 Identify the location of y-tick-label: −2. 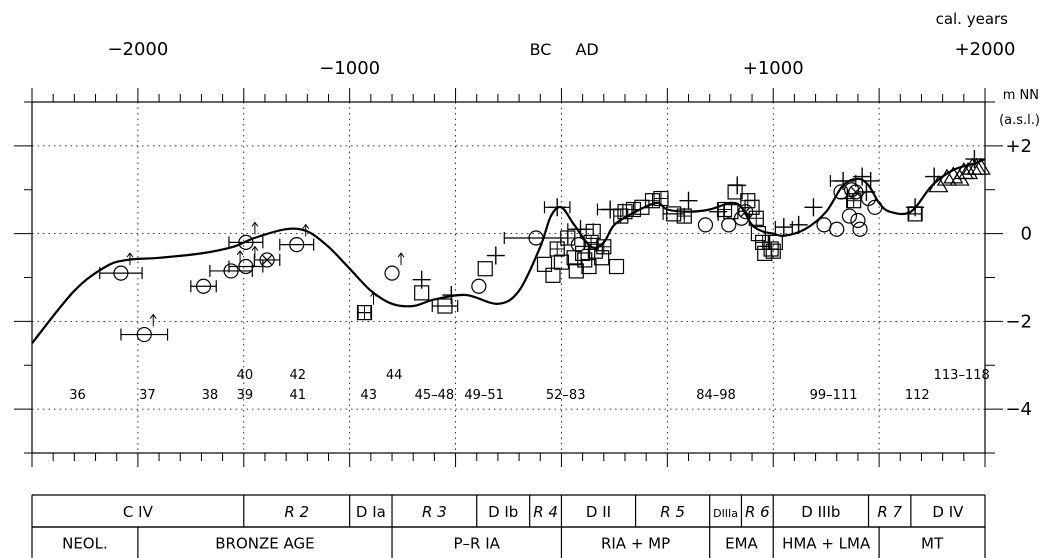
(1018, 321).